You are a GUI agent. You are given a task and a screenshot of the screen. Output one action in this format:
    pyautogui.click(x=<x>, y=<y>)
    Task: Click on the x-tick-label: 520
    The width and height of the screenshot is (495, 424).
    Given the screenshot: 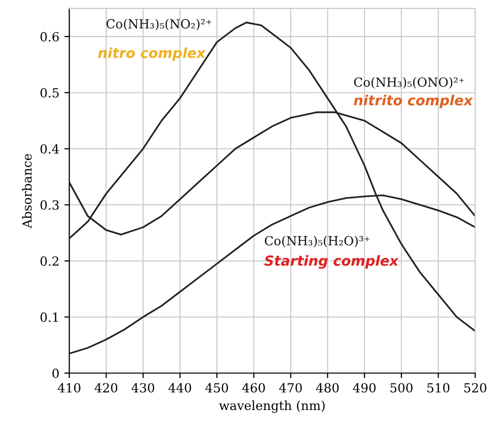 What is the action you would take?
    pyautogui.click(x=475, y=388)
    